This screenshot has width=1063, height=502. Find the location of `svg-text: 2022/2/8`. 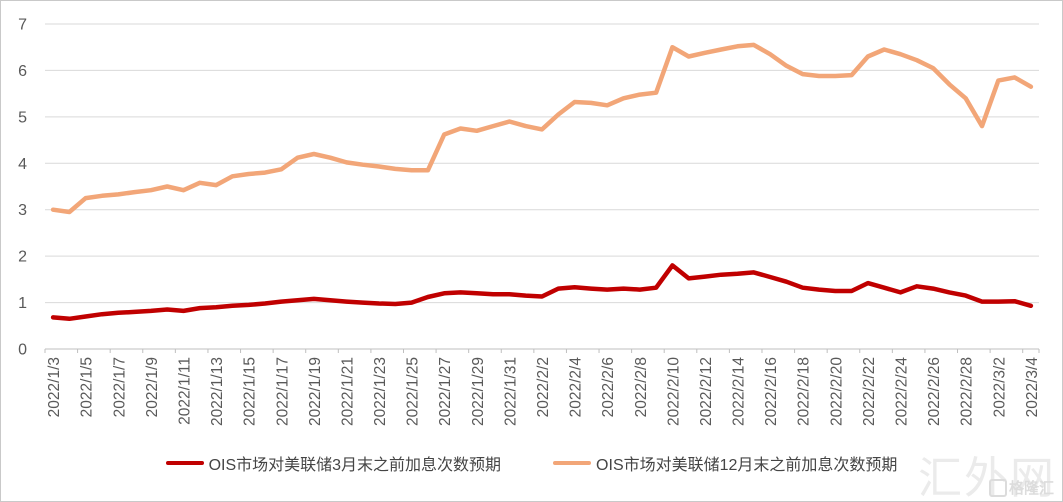

svg-text: 2022/2/8 is located at coordinates (641, 387).